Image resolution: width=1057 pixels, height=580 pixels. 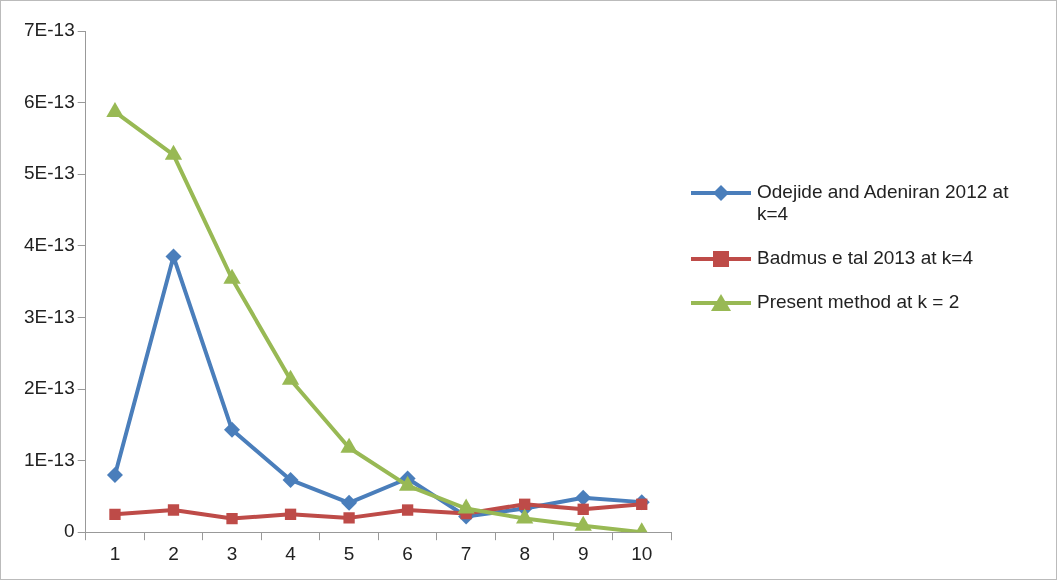 I want to click on legend-label: Badmus e tal 2013 at k=4, so click(x=865, y=258).